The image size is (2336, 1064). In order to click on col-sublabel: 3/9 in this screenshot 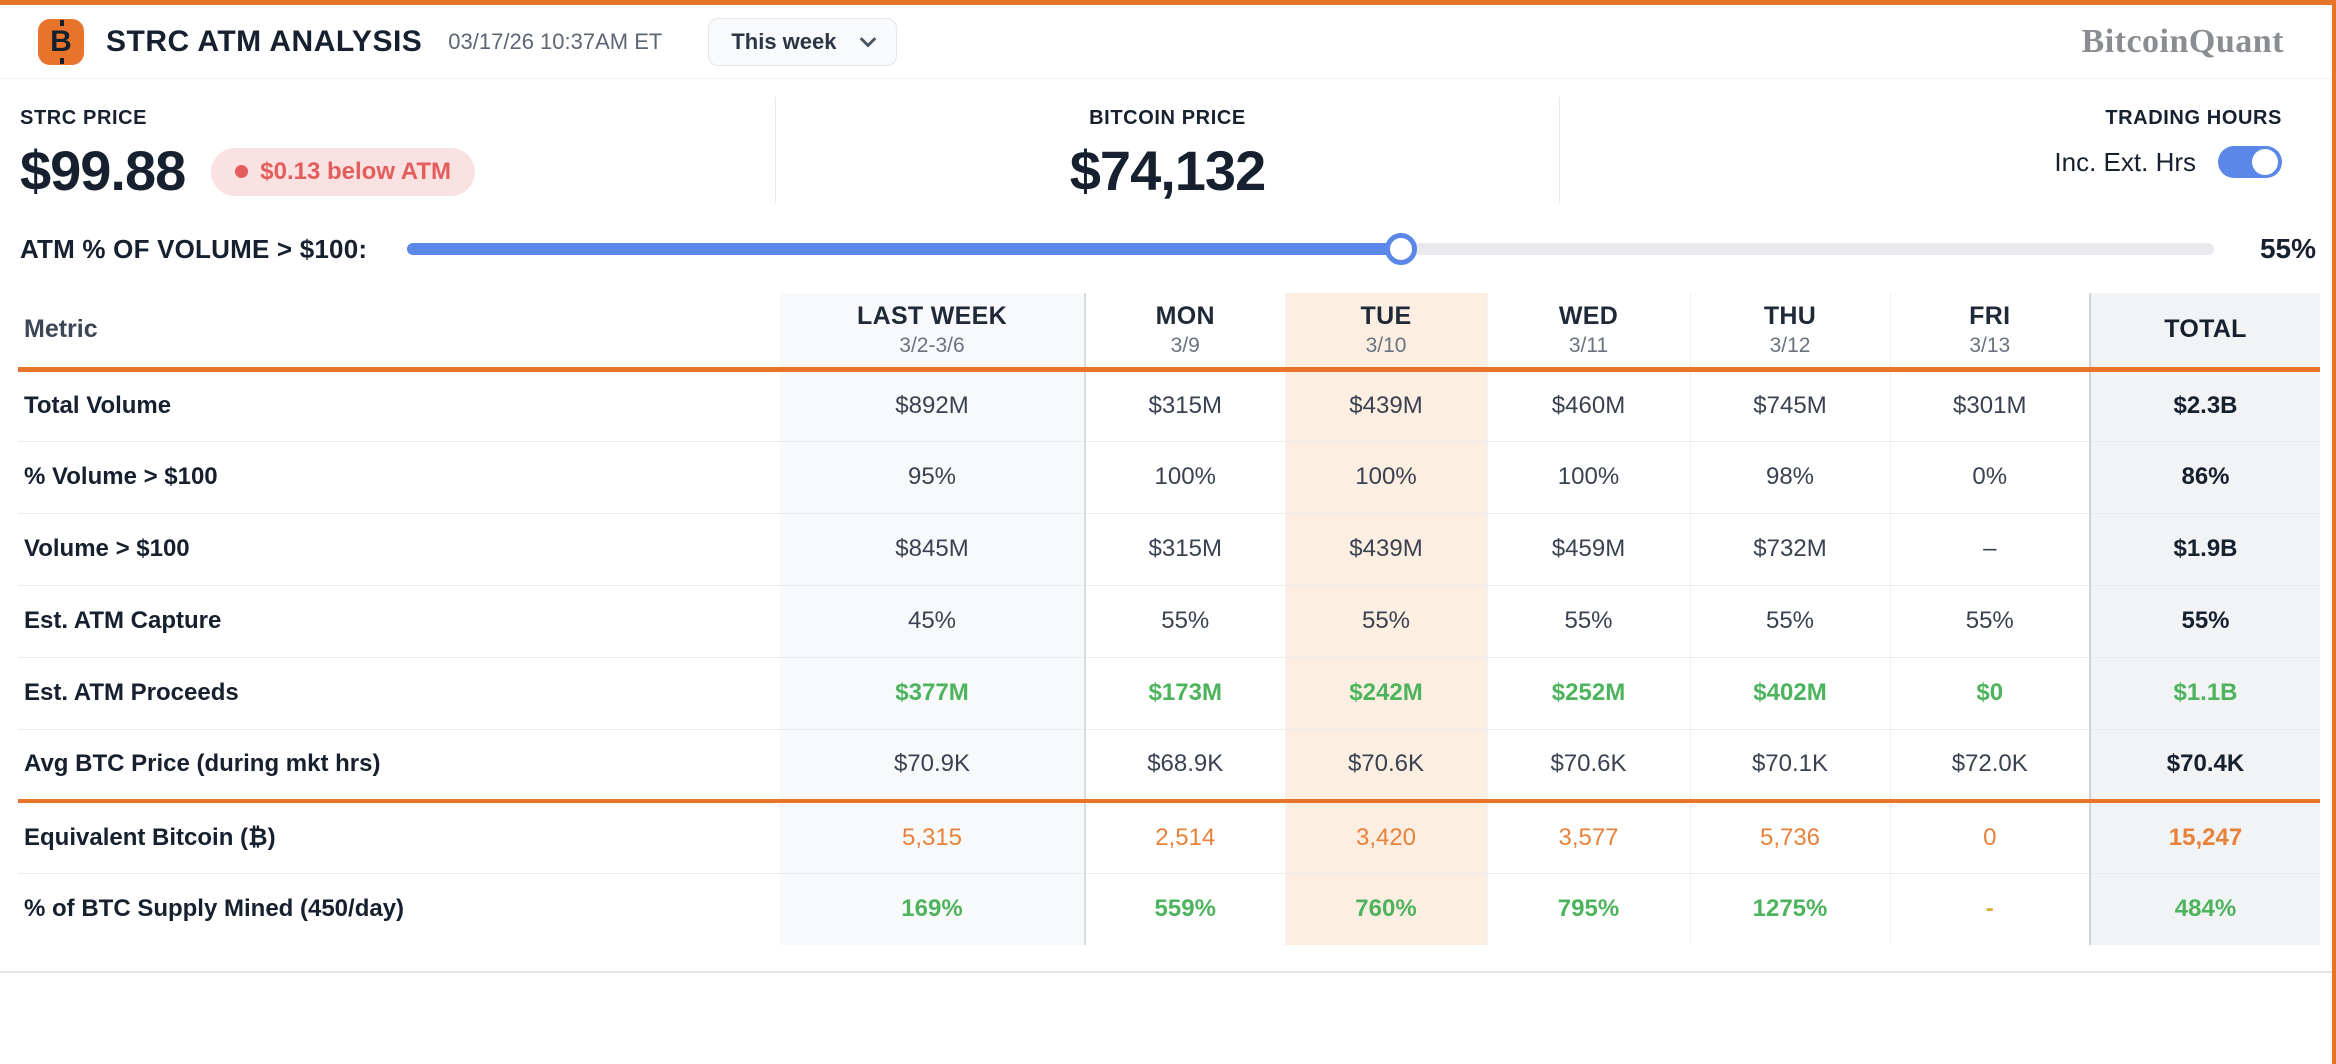, I will do `click(1185, 345)`.